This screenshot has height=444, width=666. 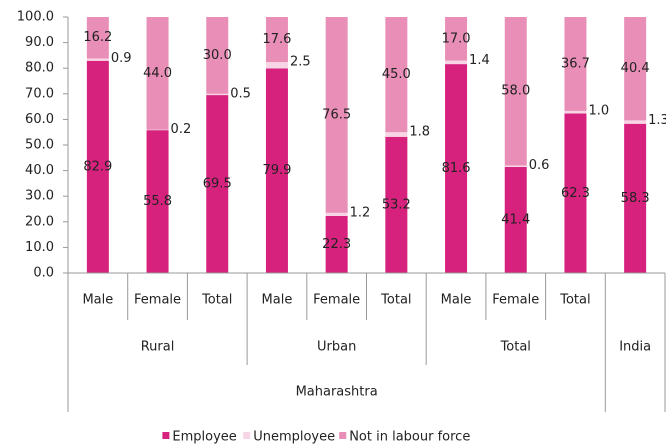 I want to click on data-label: 16.2, so click(x=97, y=37).